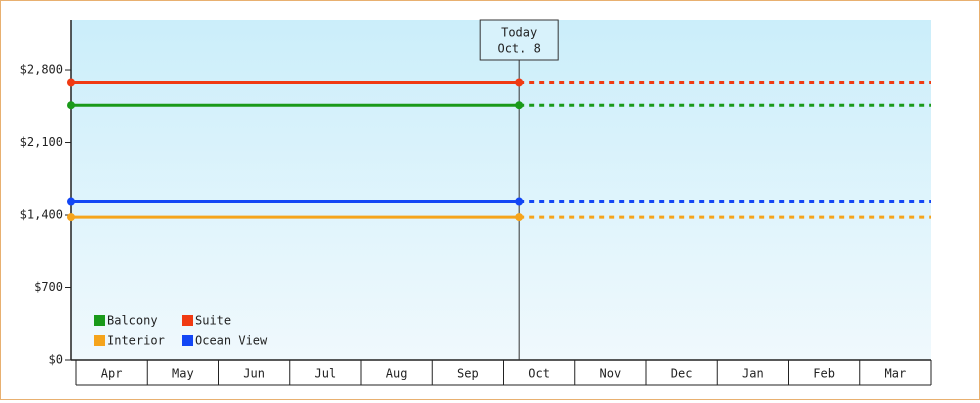 The width and height of the screenshot is (980, 403). What do you see at coordinates (41, 70) in the screenshot?
I see `y-tick-label: $2,800` at bounding box center [41, 70].